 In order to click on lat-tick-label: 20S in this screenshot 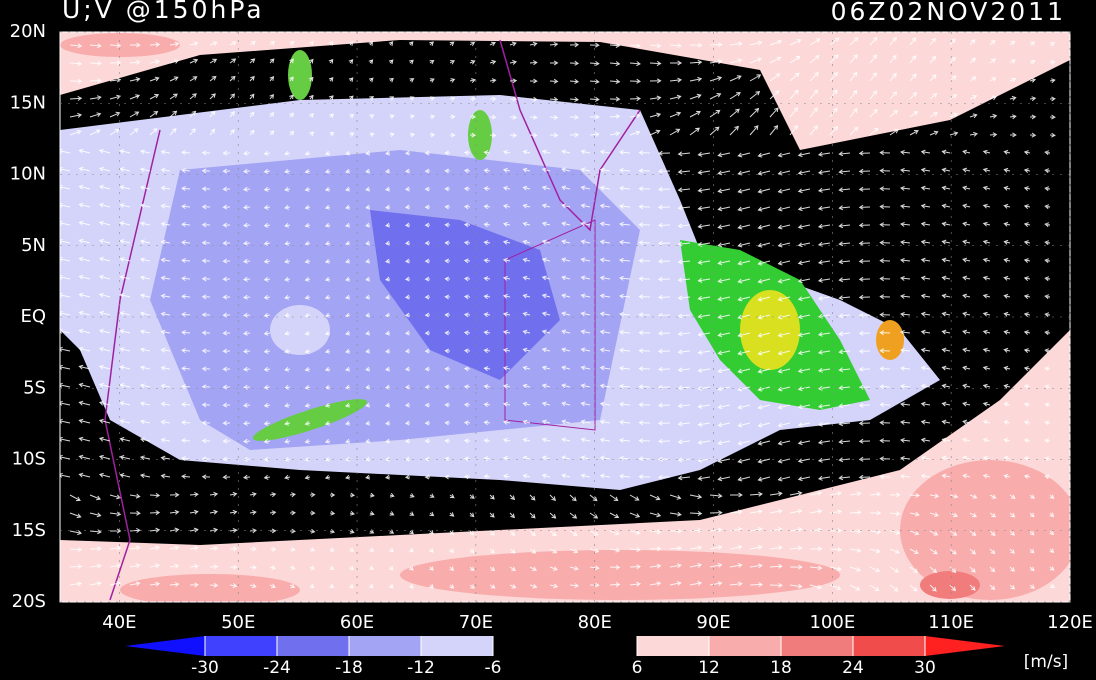, I will do `click(29, 601)`.